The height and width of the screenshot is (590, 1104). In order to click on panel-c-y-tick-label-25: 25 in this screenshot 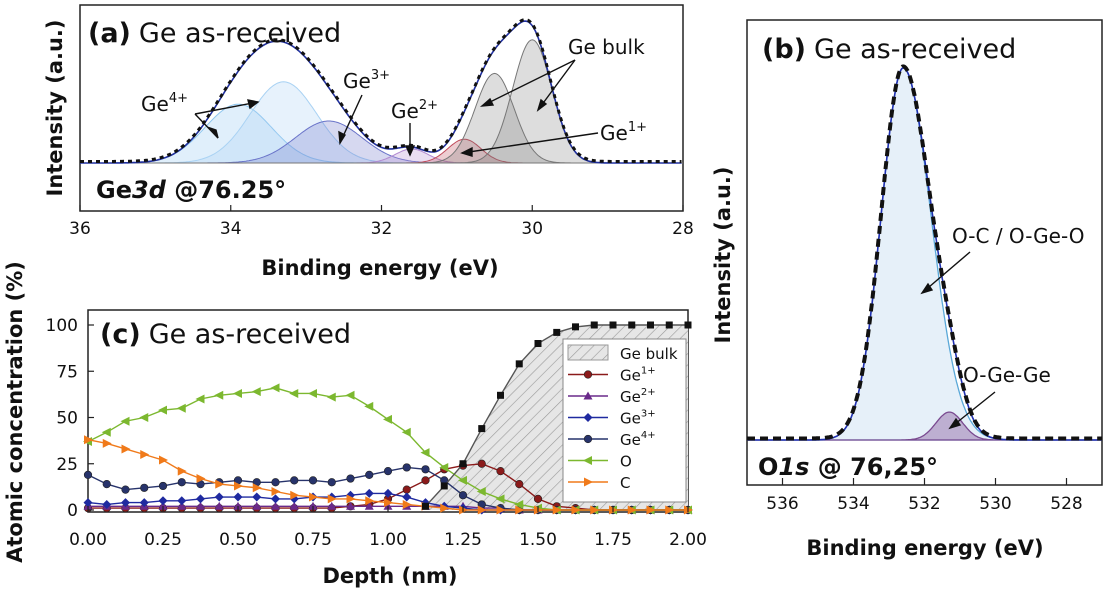, I will do `click(67, 465)`.